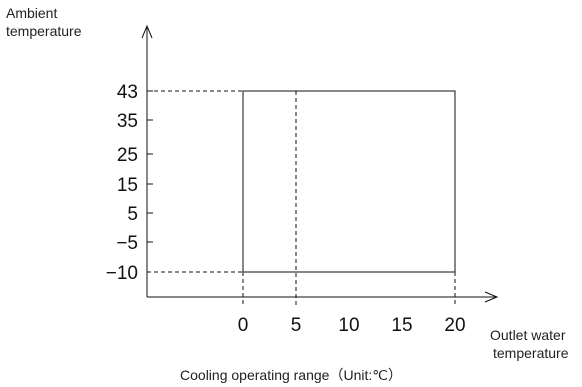 The image size is (582, 387). I want to click on y-axis-arrow, so click(147, 31).